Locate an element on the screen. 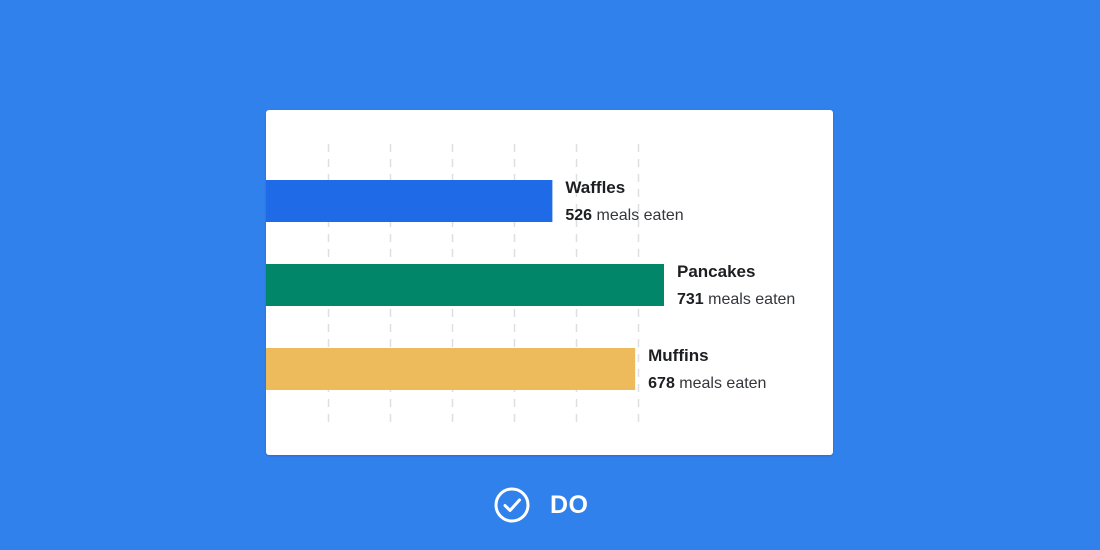 The width and height of the screenshot is (1100, 550). data-label-waffles: 526 meals eaten is located at coordinates (624, 215).